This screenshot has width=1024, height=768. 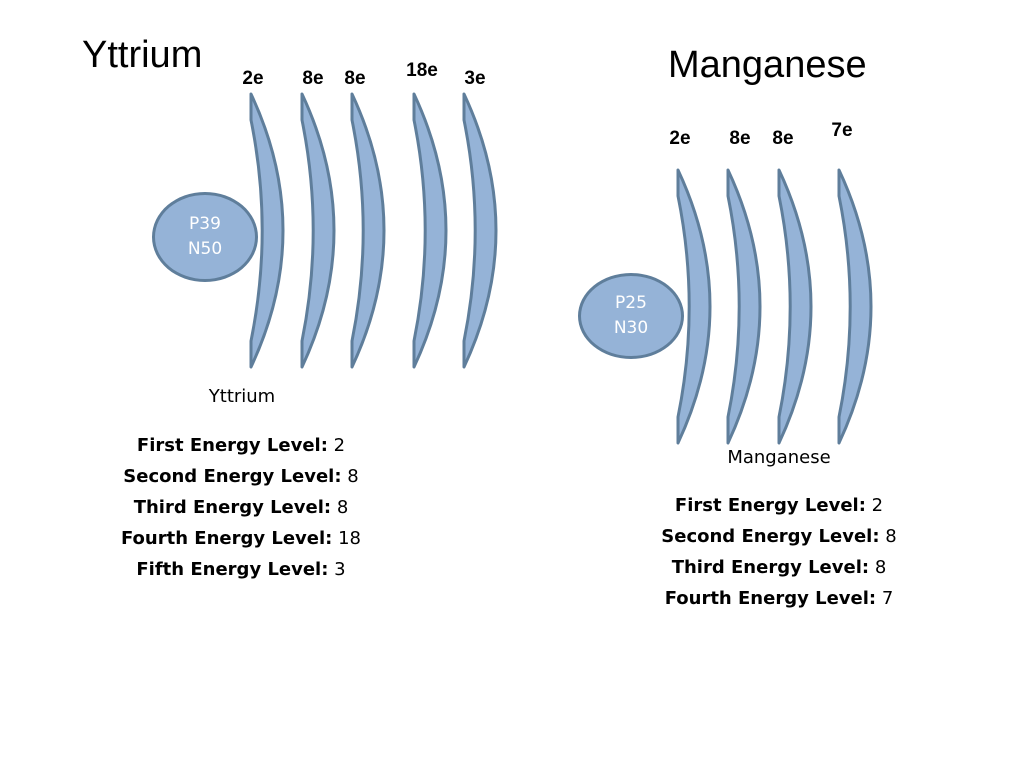 What do you see at coordinates (313, 78) in the screenshot?
I see `yttrium-shell-label-2: 8e` at bounding box center [313, 78].